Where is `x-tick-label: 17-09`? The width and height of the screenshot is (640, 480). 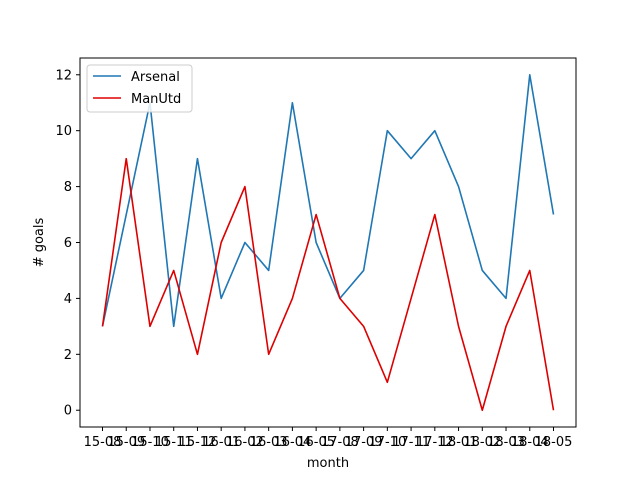 x-tick-label: 17-09 is located at coordinates (364, 442).